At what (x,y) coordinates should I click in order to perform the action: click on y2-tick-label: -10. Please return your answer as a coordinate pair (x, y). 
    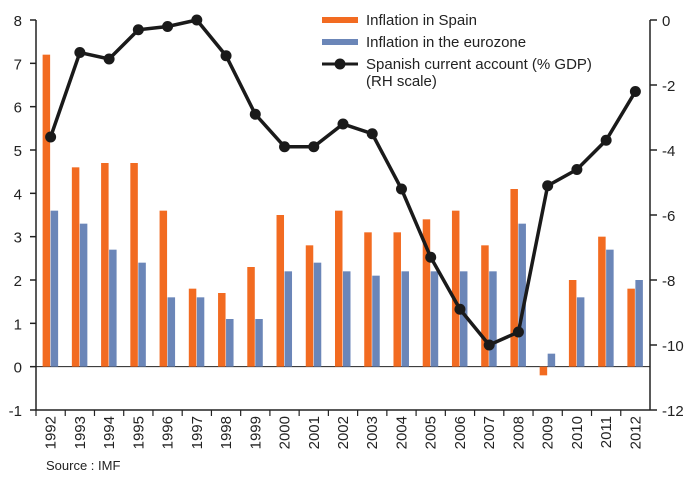
    Looking at the image, I should click on (673, 346).